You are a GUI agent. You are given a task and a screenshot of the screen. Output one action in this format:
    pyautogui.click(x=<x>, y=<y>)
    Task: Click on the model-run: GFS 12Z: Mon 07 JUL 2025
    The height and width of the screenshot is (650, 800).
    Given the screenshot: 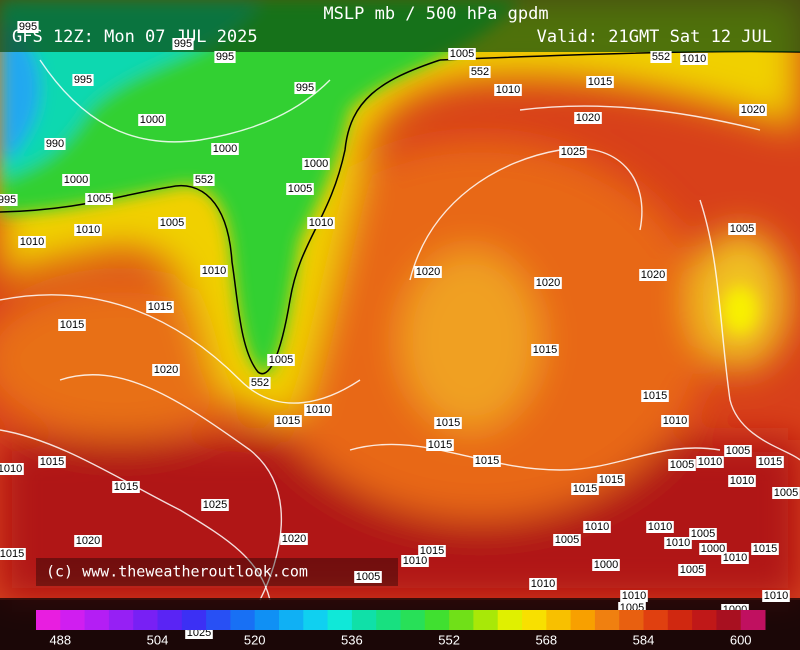 What is the action you would take?
    pyautogui.click(x=135, y=37)
    